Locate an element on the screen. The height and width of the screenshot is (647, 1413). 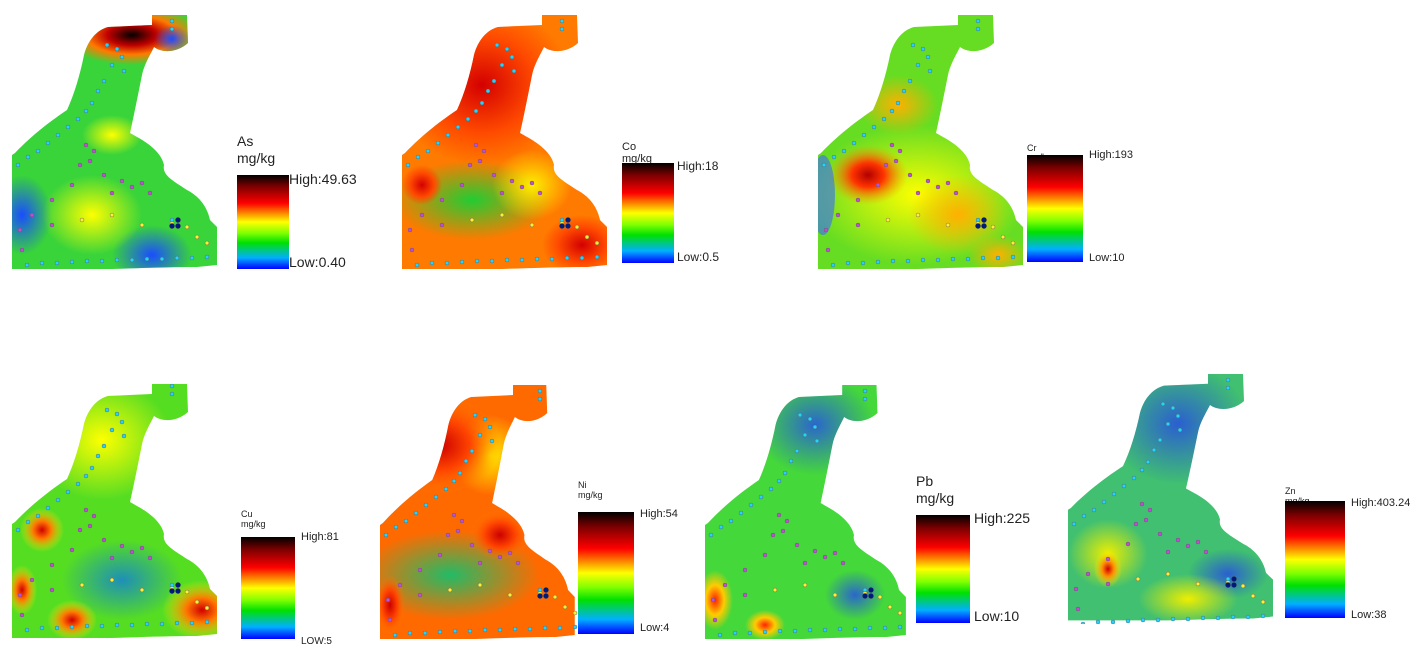
map-panel-co: Co mg/kg High:18 Low:0.5 is located at coordinates (570, 145).